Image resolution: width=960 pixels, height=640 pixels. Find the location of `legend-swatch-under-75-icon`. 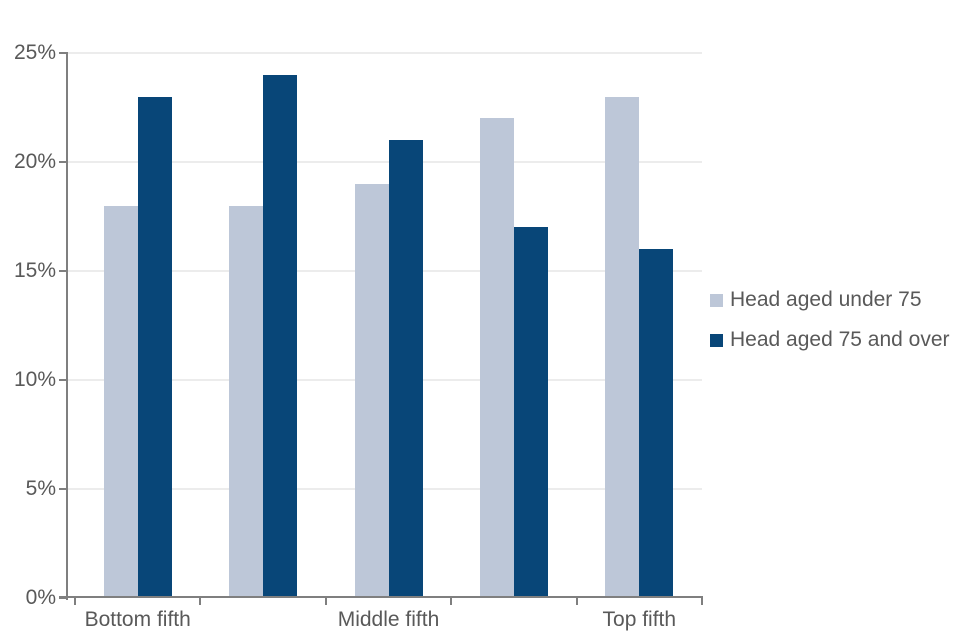

legend-swatch-under-75-icon is located at coordinates (716, 300).